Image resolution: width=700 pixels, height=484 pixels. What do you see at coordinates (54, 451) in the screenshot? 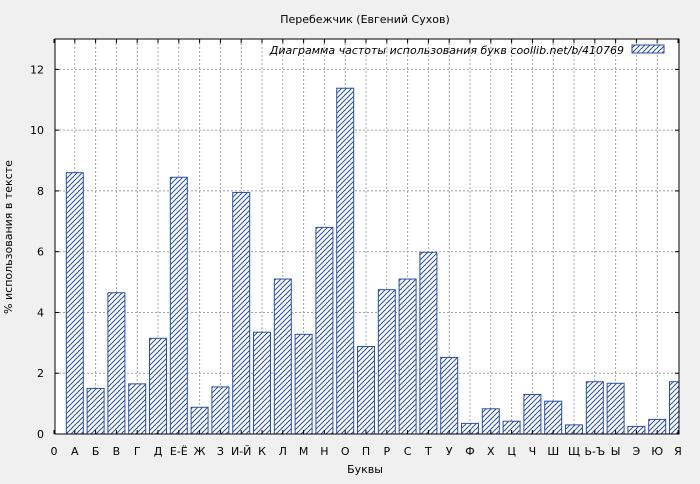
I see `x-tick-label: 0` at bounding box center [54, 451].